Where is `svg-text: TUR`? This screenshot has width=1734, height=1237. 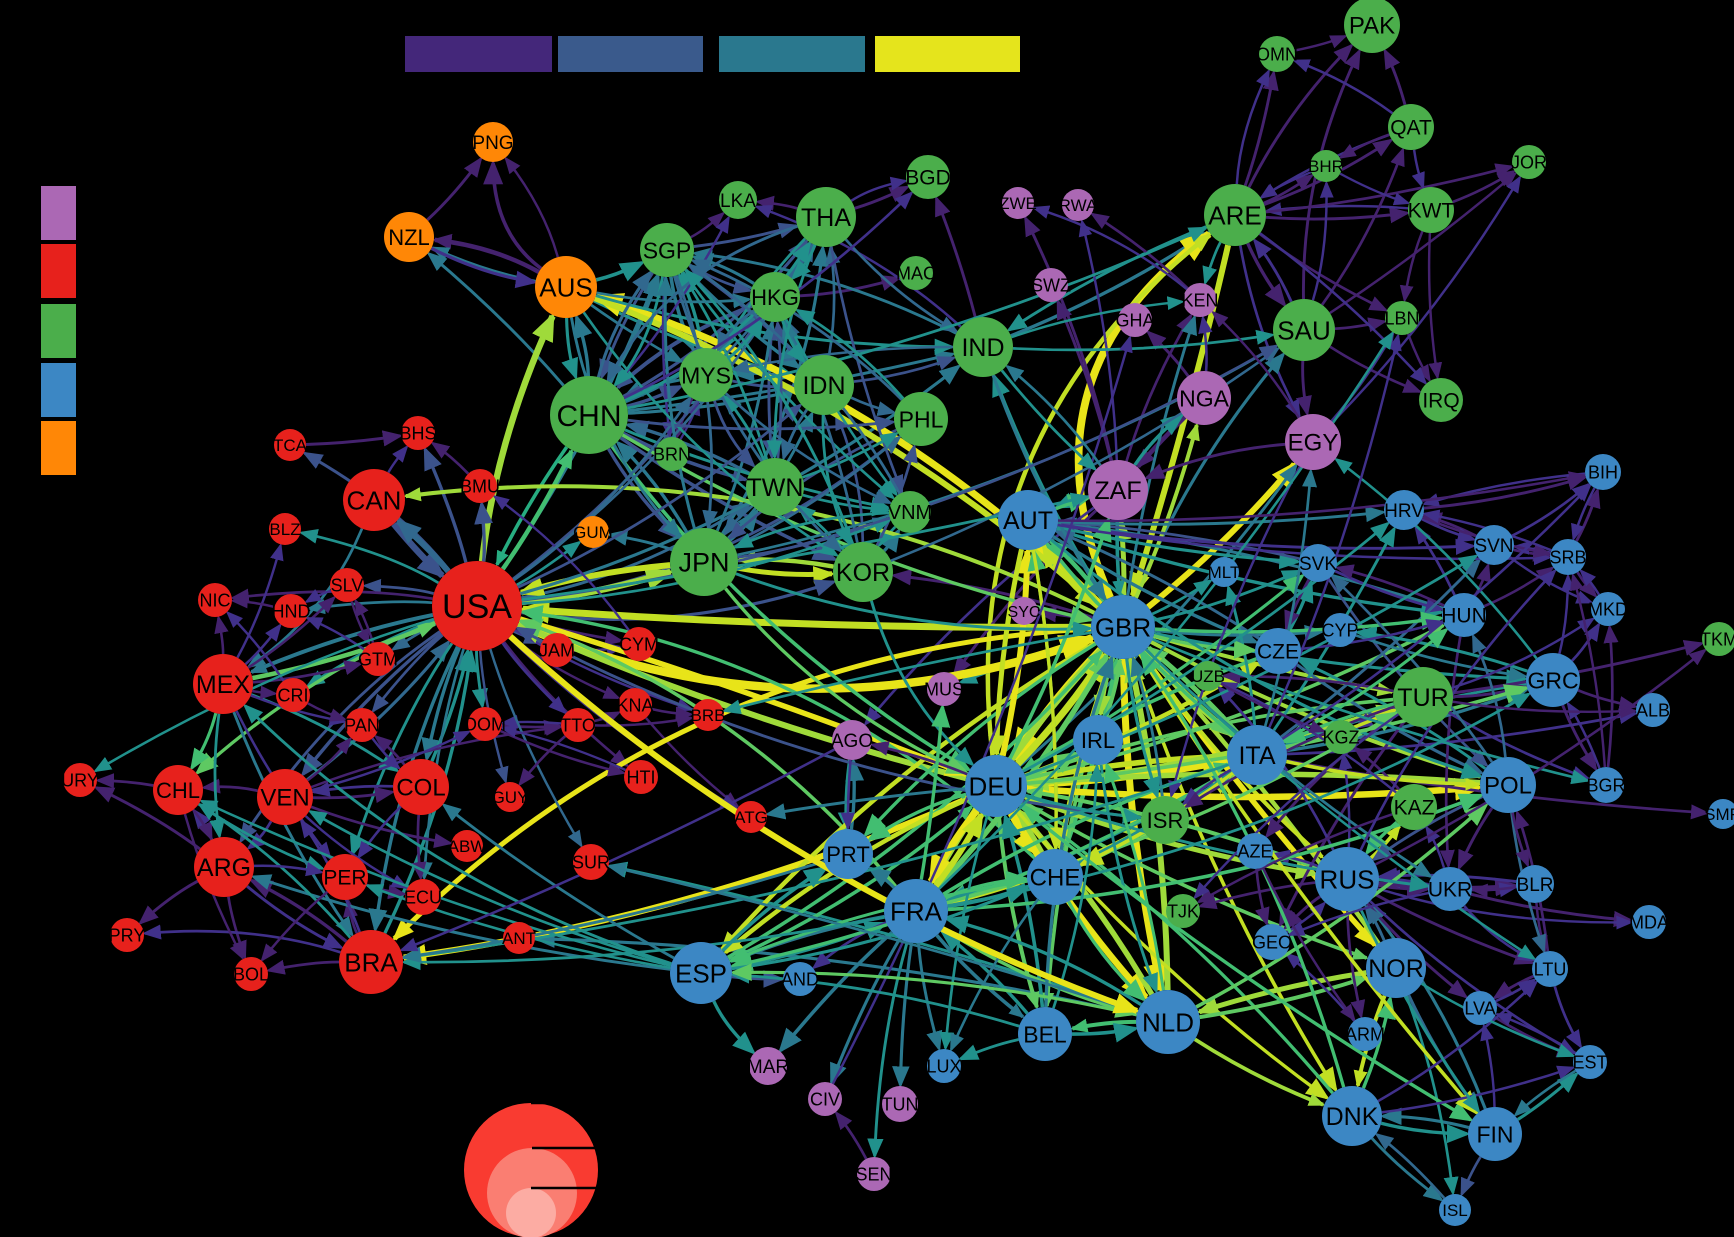 svg-text: TUR is located at coordinates (1422, 698).